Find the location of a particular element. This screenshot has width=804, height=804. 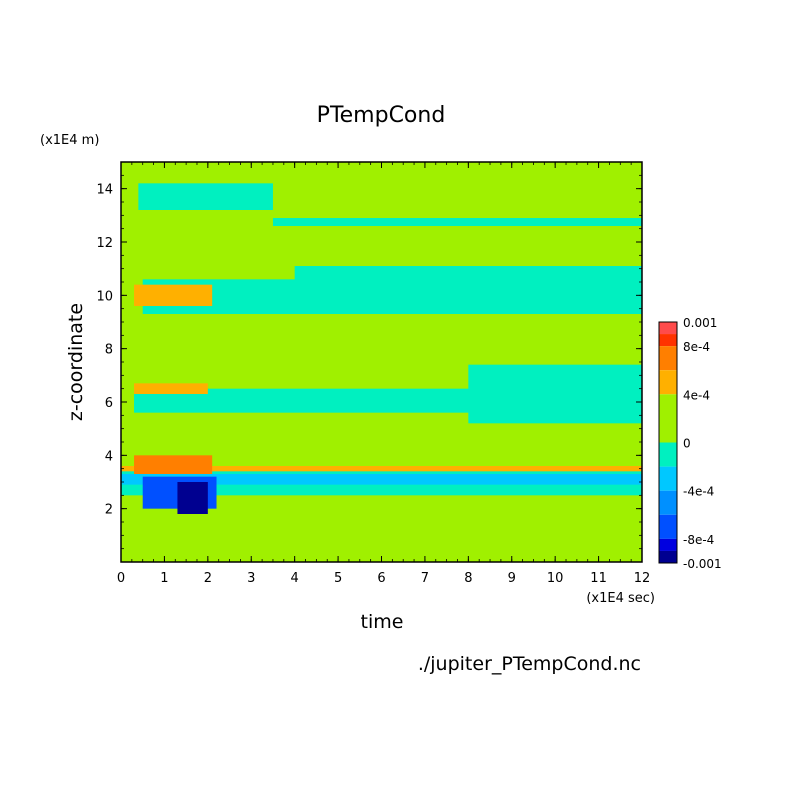

x-tick-label: 11 is located at coordinates (598, 578).